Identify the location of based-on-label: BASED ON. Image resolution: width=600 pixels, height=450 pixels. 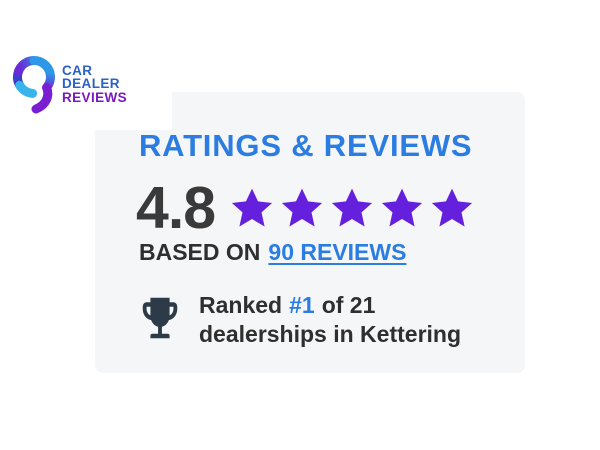
(200, 252).